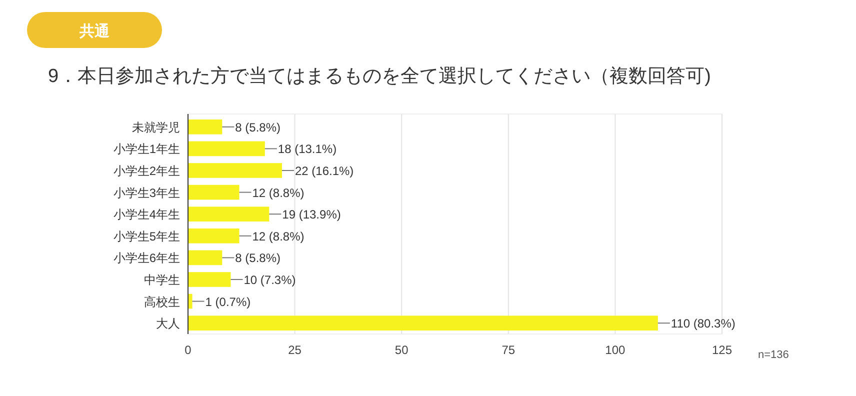 Image resolution: width=856 pixels, height=396 pixels. I want to click on data-label: 22 (16.1%), so click(324, 171).